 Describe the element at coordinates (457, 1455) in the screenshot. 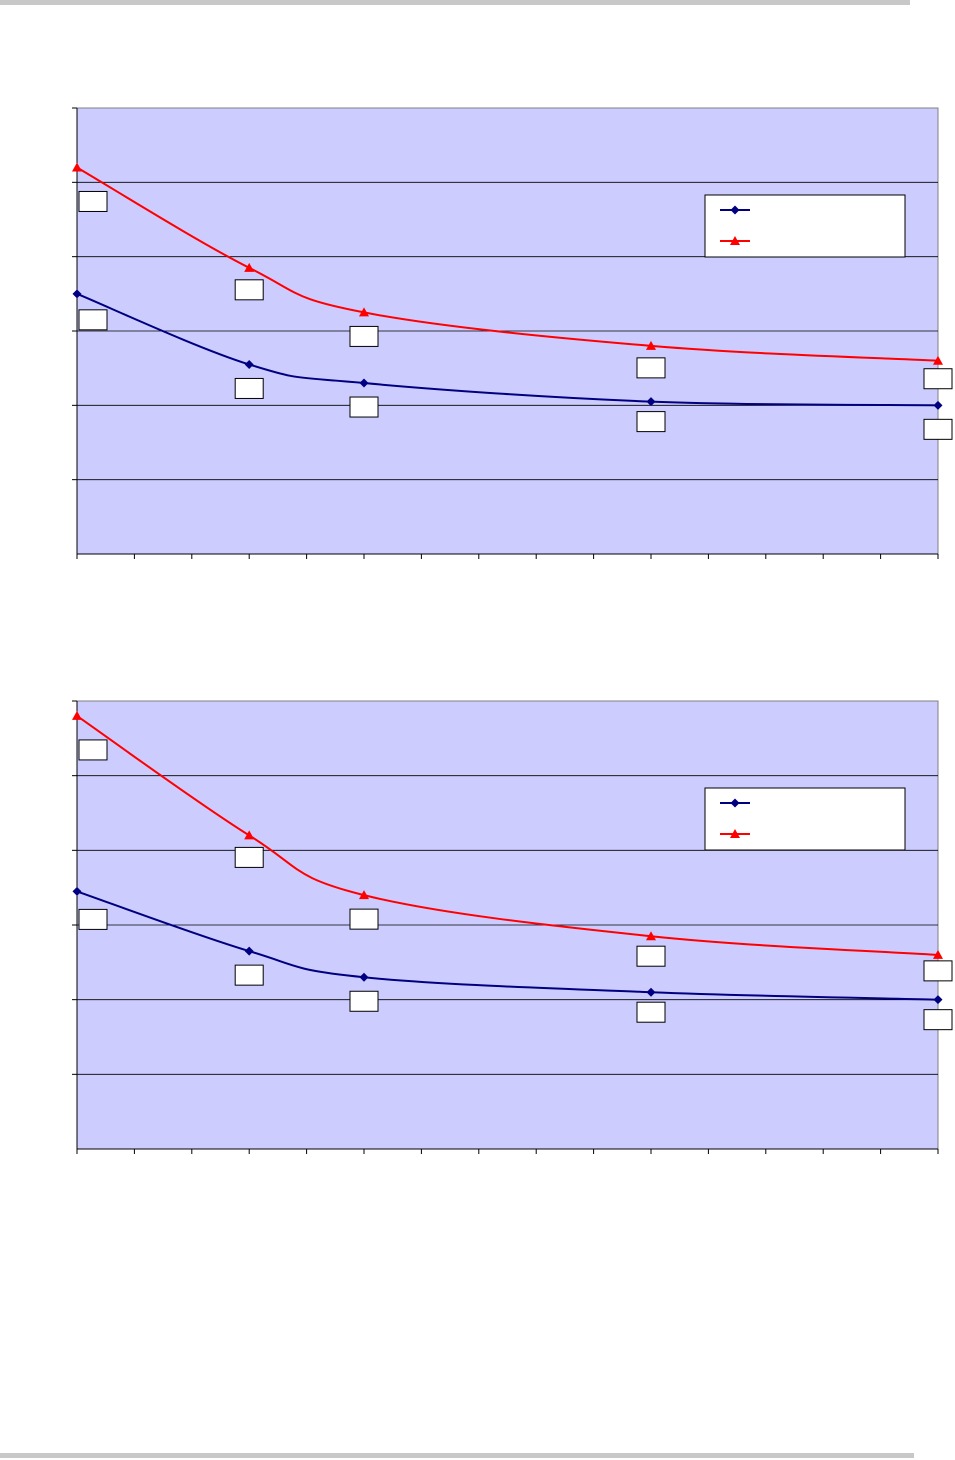

I see `footer-rule` at that location.